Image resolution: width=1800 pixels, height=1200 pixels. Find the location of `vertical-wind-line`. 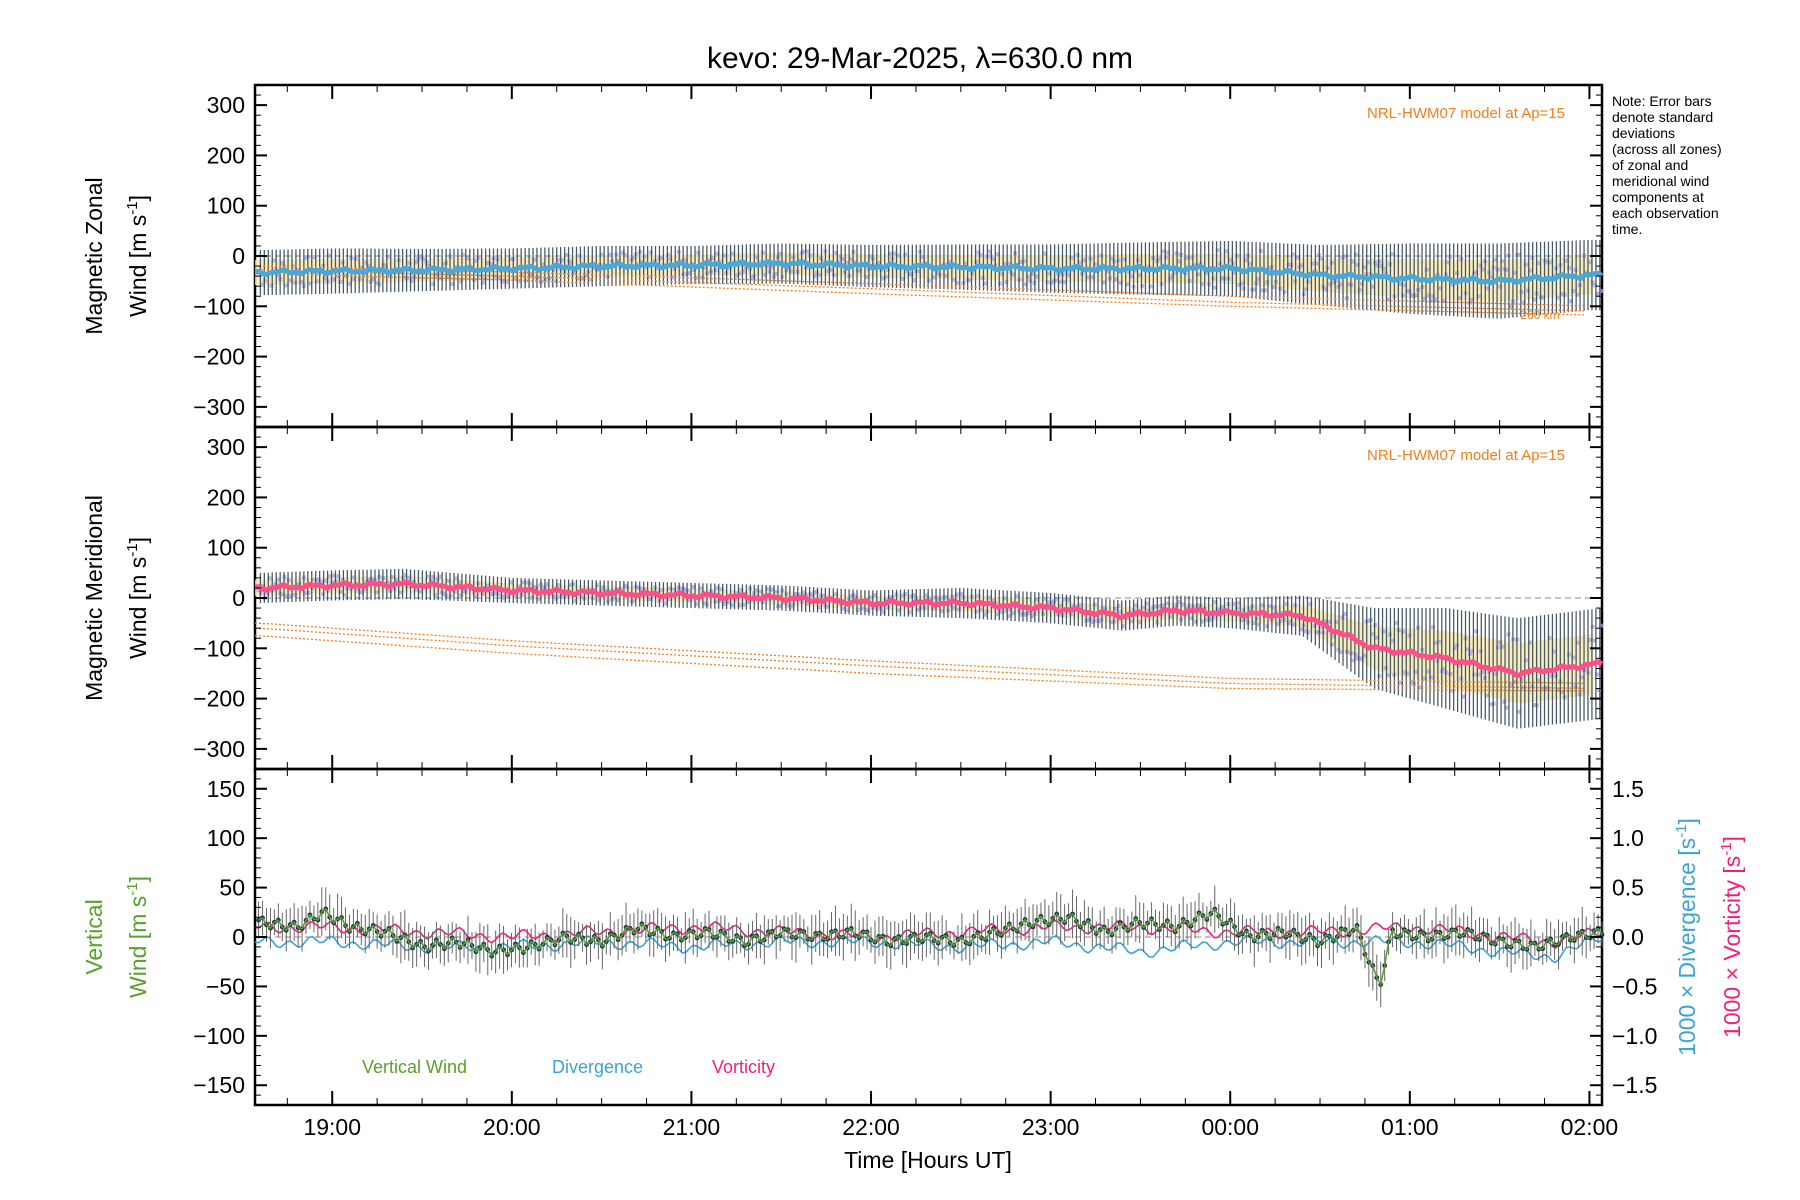

vertical-wind-line is located at coordinates (930, 947).